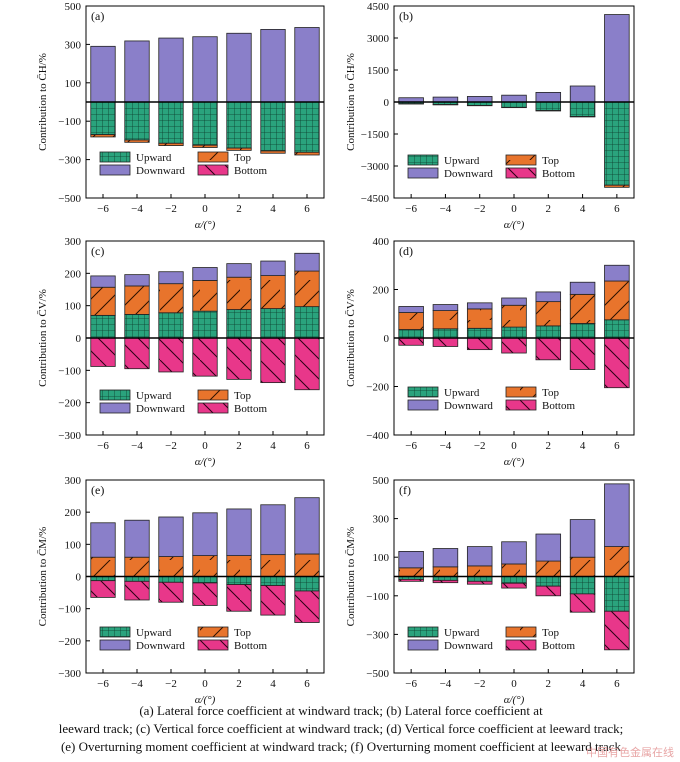 This screenshot has width=680, height=762. What do you see at coordinates (97, 251) in the screenshot?
I see `panel-label: (c)` at bounding box center [97, 251].